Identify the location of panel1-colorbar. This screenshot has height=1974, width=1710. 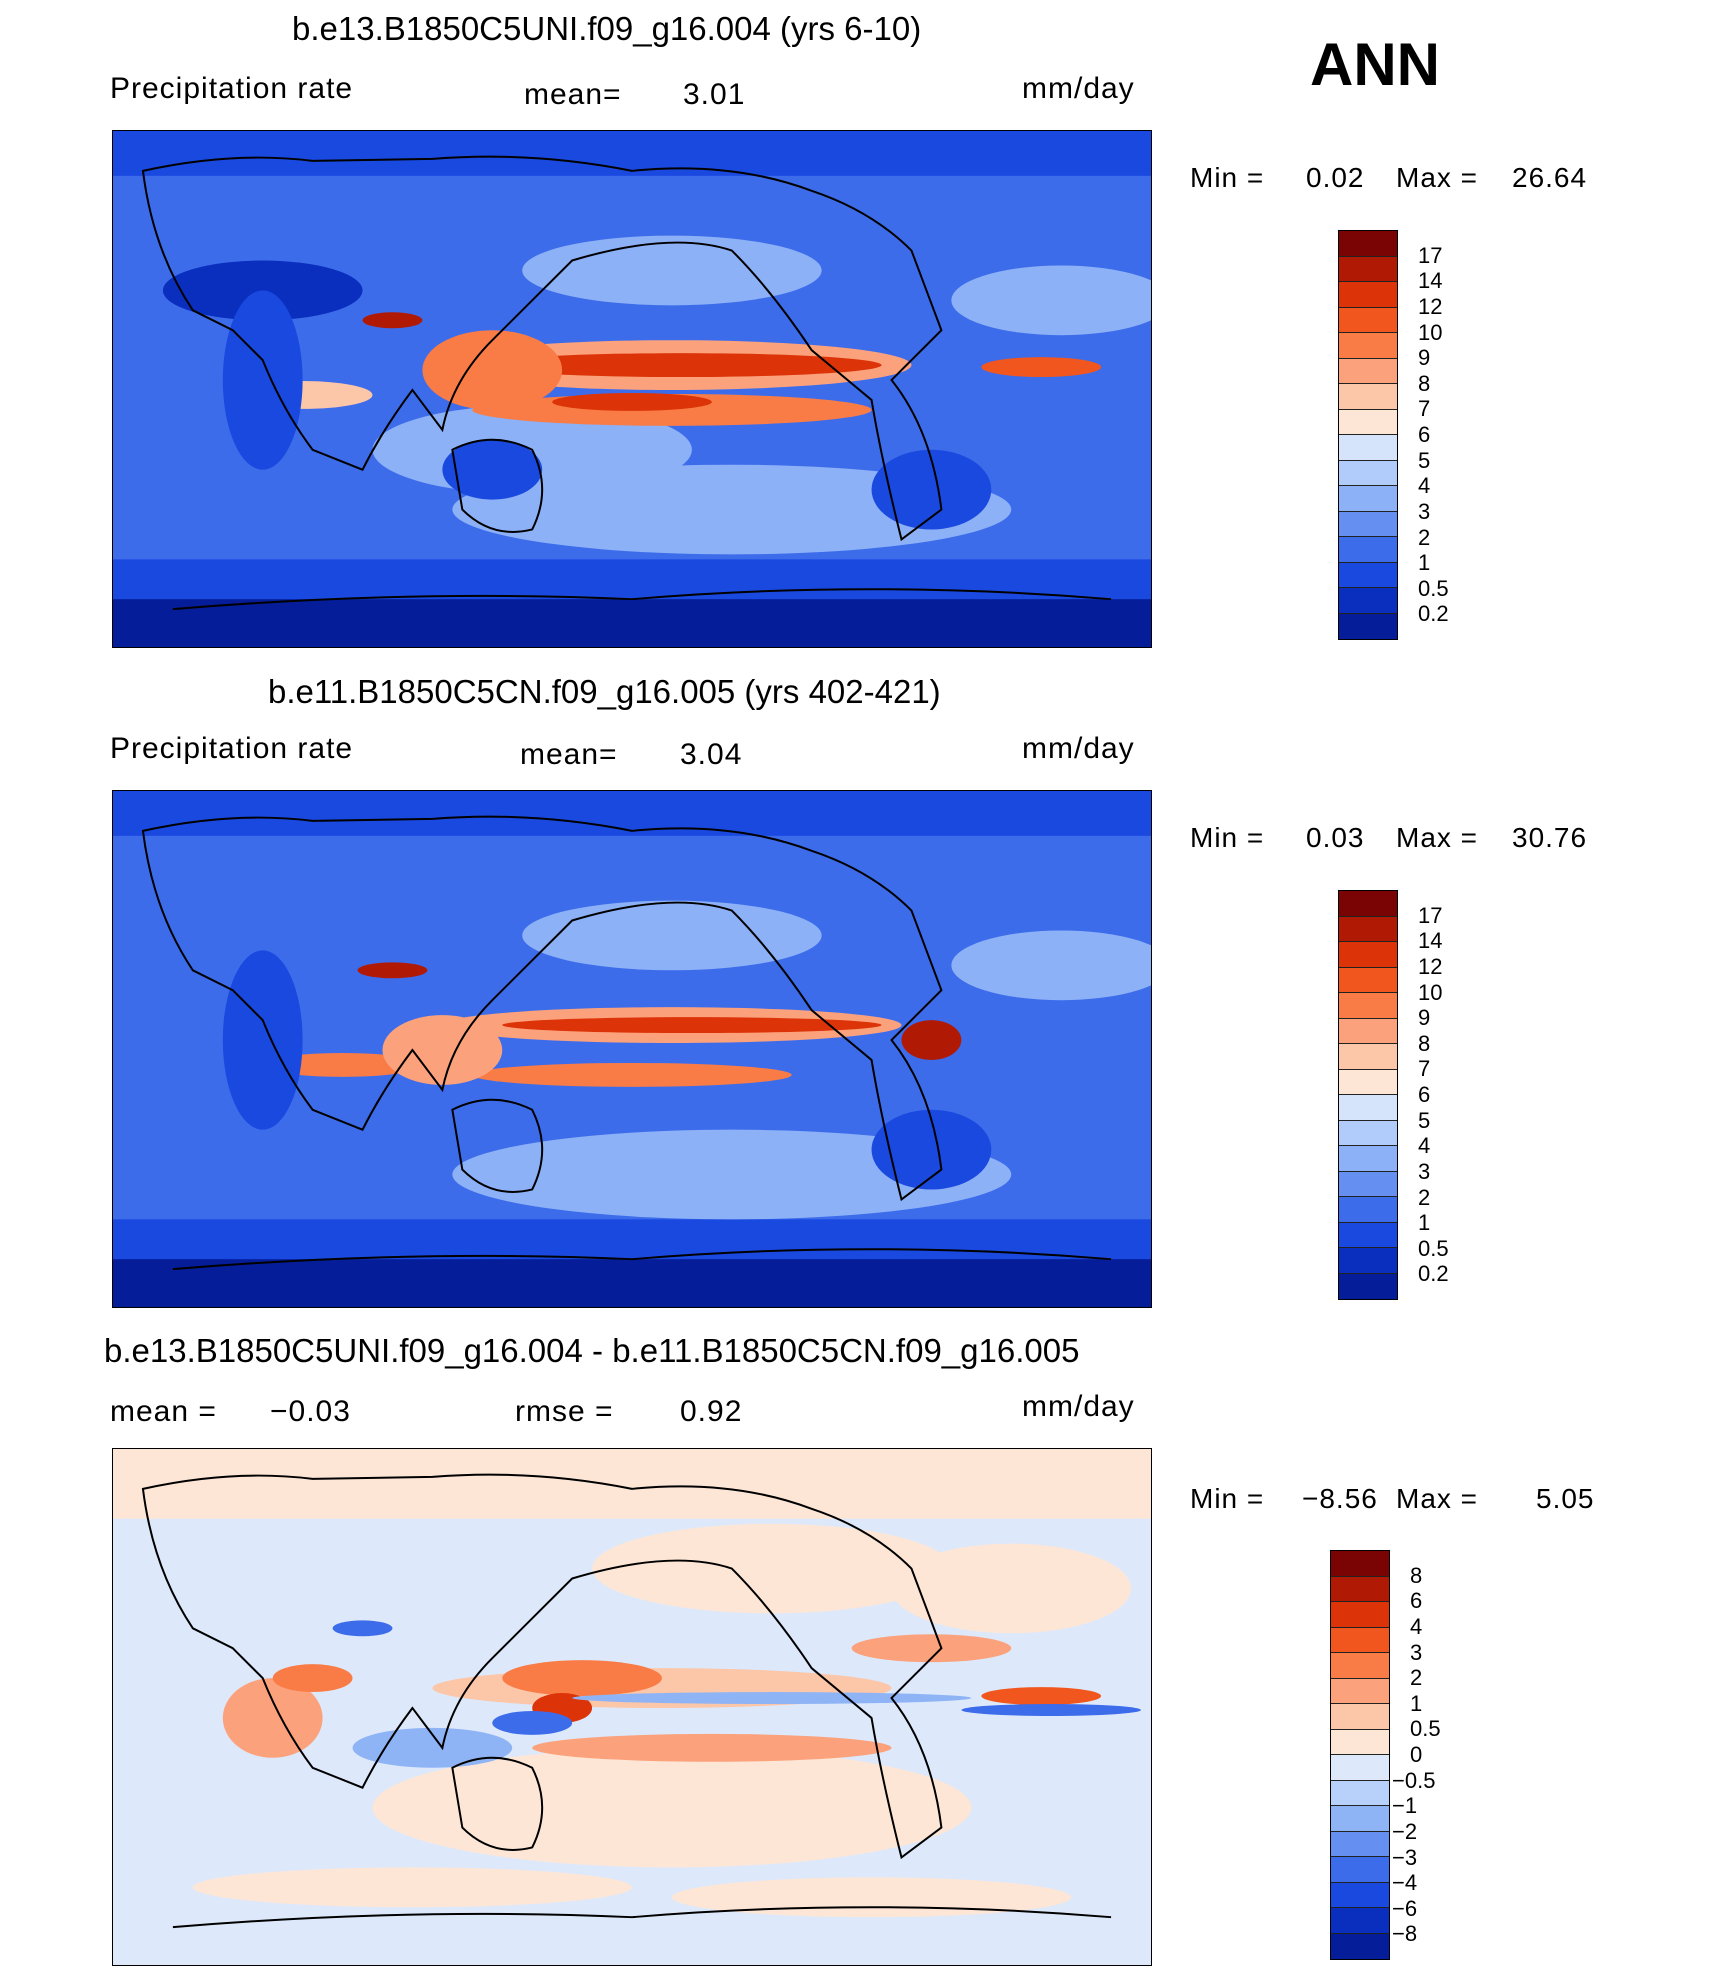
(1368, 435).